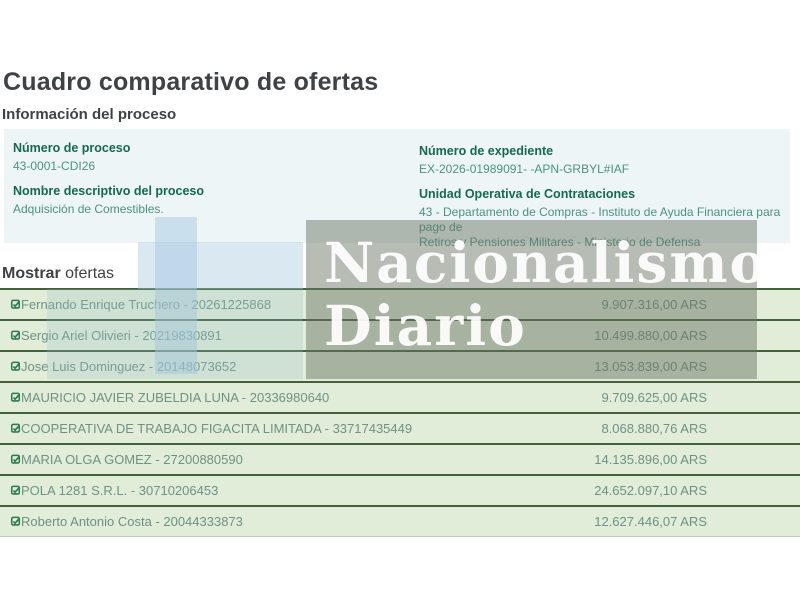 The height and width of the screenshot is (600, 800). I want to click on watermark-flag-vertical-bar, so click(176, 295).